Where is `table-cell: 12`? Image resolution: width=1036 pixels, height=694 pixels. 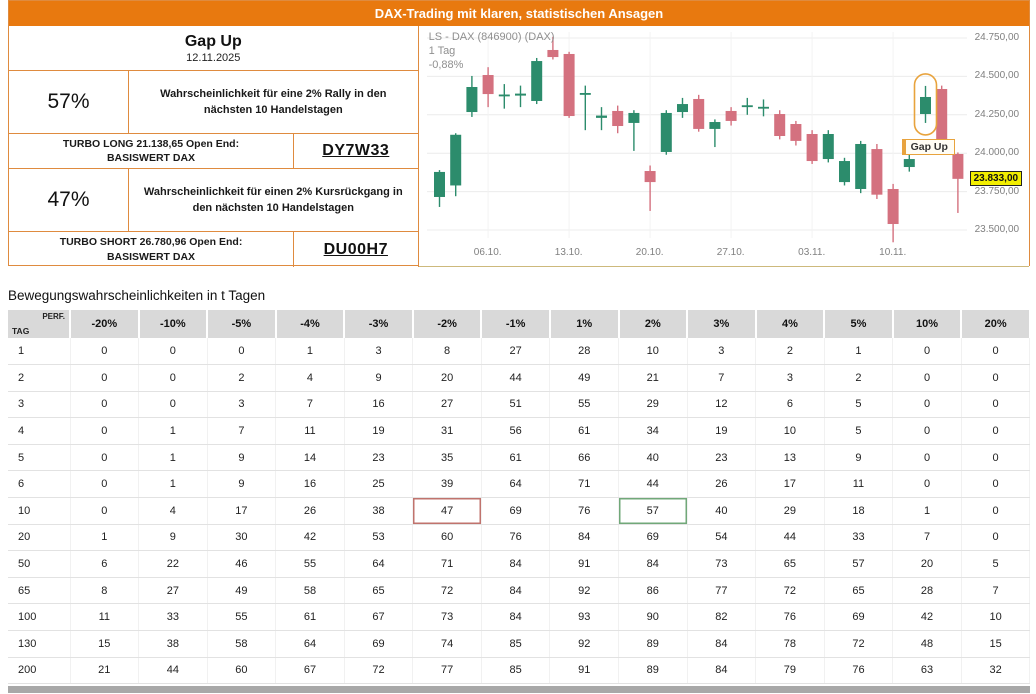
table-cell: 12 is located at coordinates (722, 405).